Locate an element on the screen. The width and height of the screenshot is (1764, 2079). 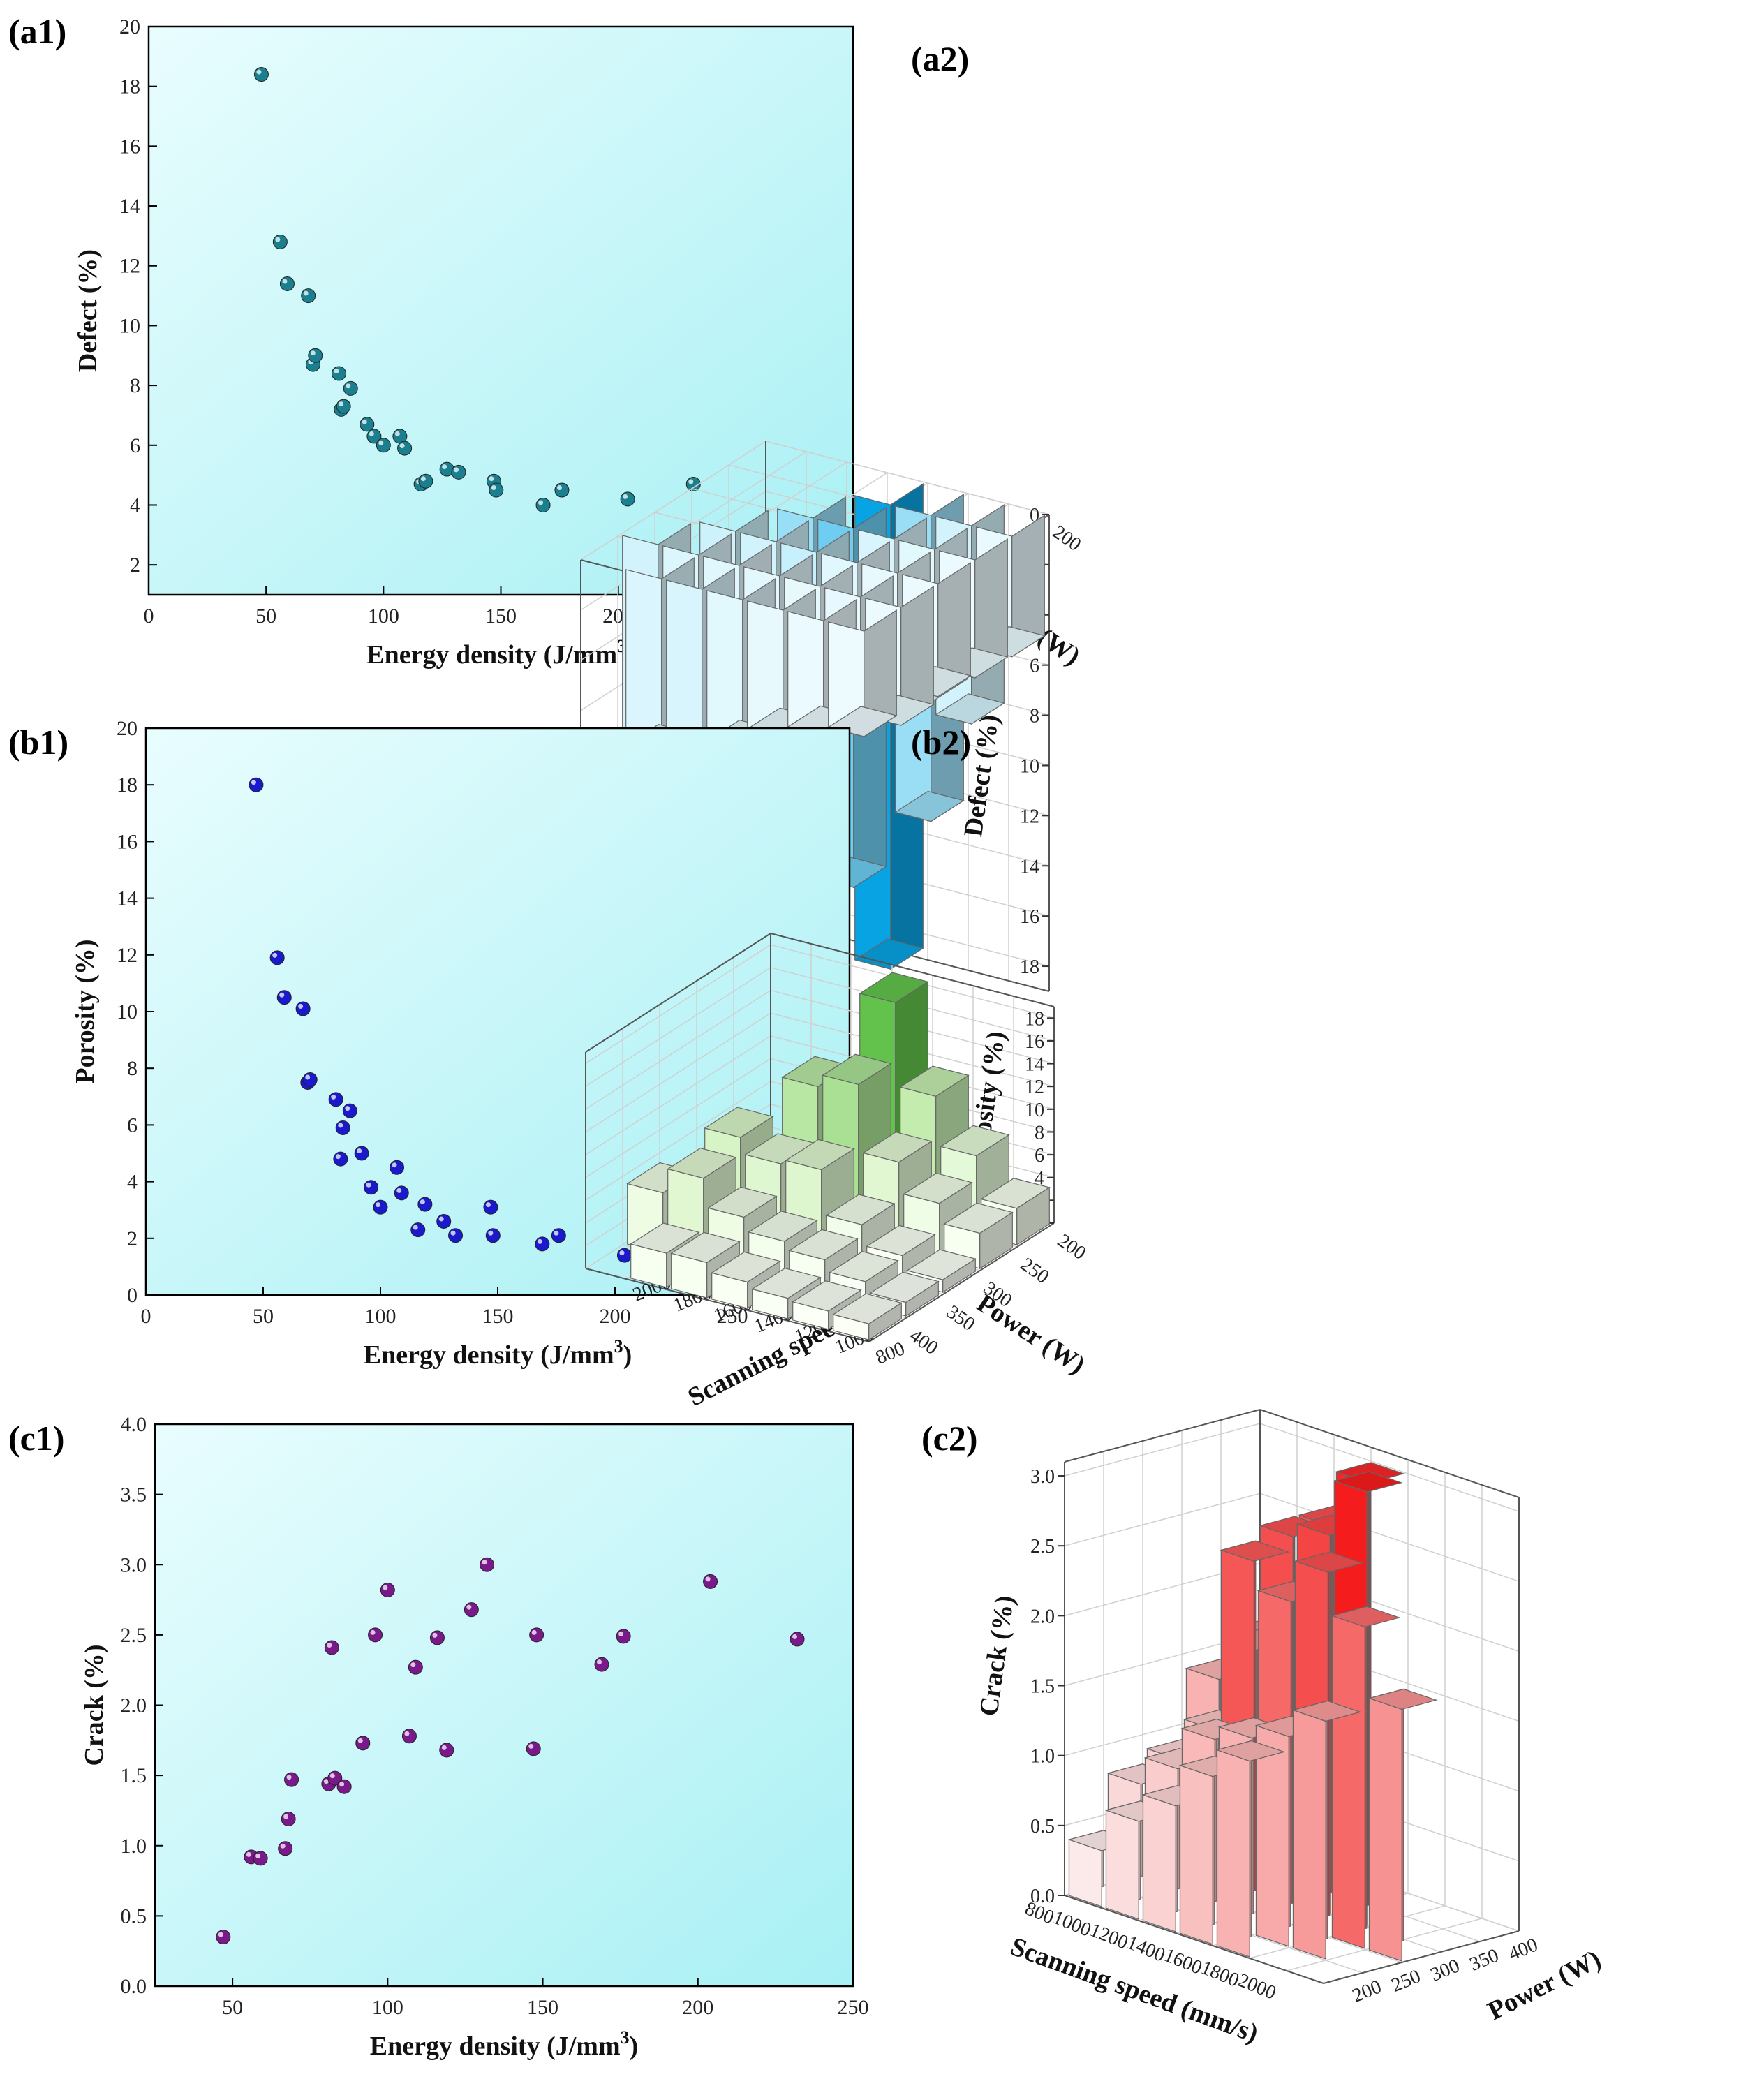
z-tick-label: 8 is located at coordinates (1039, 1133).